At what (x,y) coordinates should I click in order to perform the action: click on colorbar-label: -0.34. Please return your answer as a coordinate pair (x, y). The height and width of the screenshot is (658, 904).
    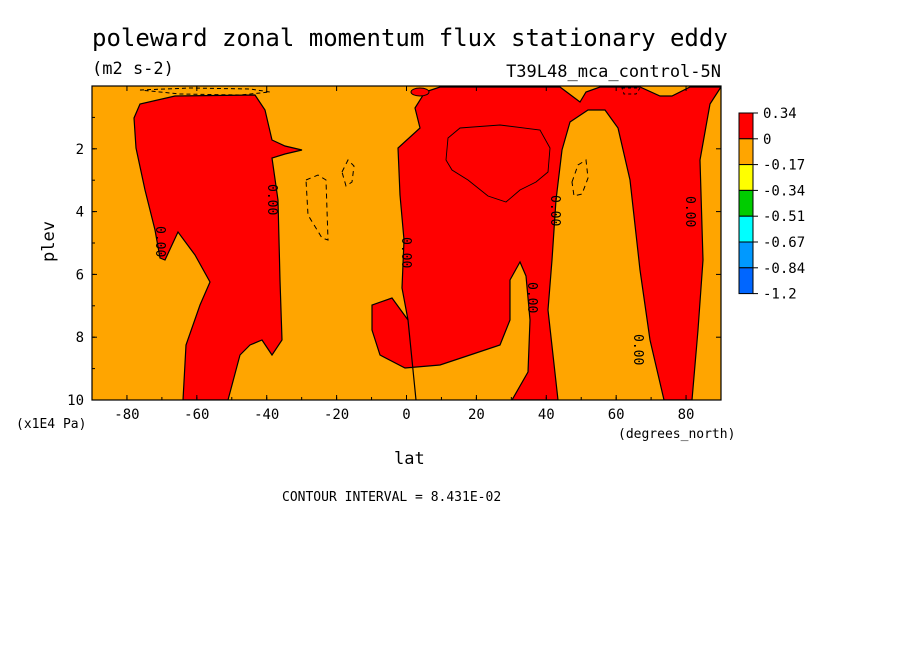
    Looking at the image, I should click on (784, 191).